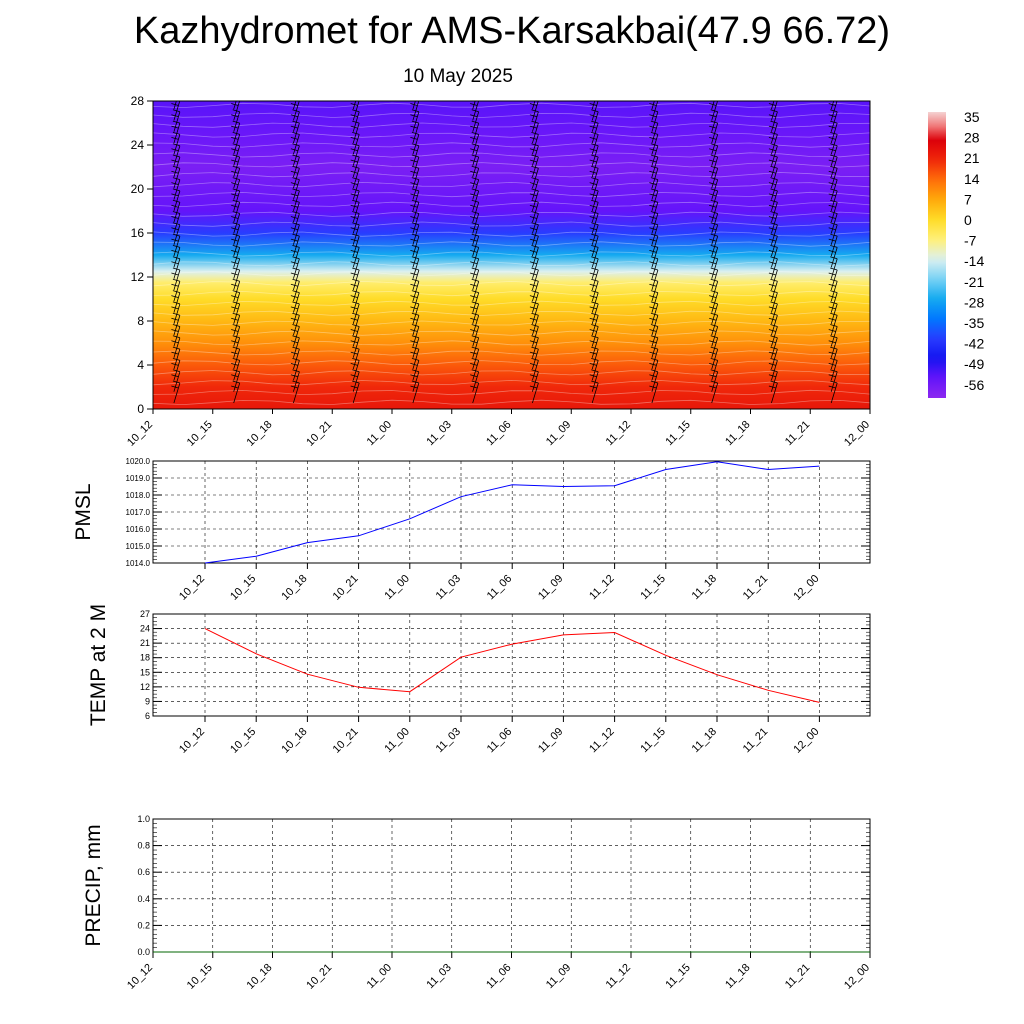  I want to click on colorbar-label: 0, so click(968, 220).